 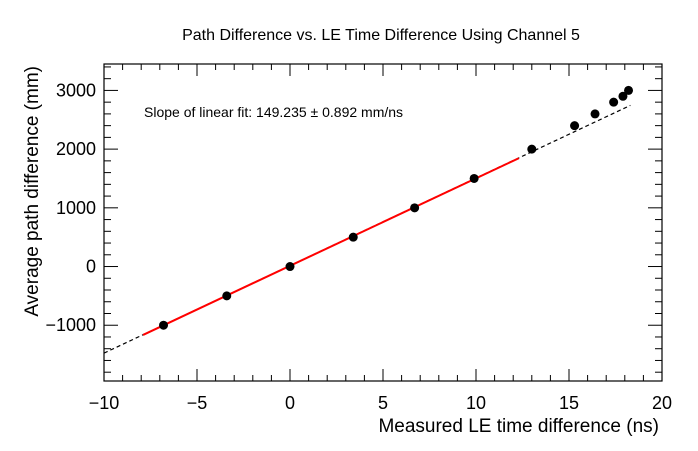 I want to click on y-tick-label: −1000, so click(x=70, y=325).